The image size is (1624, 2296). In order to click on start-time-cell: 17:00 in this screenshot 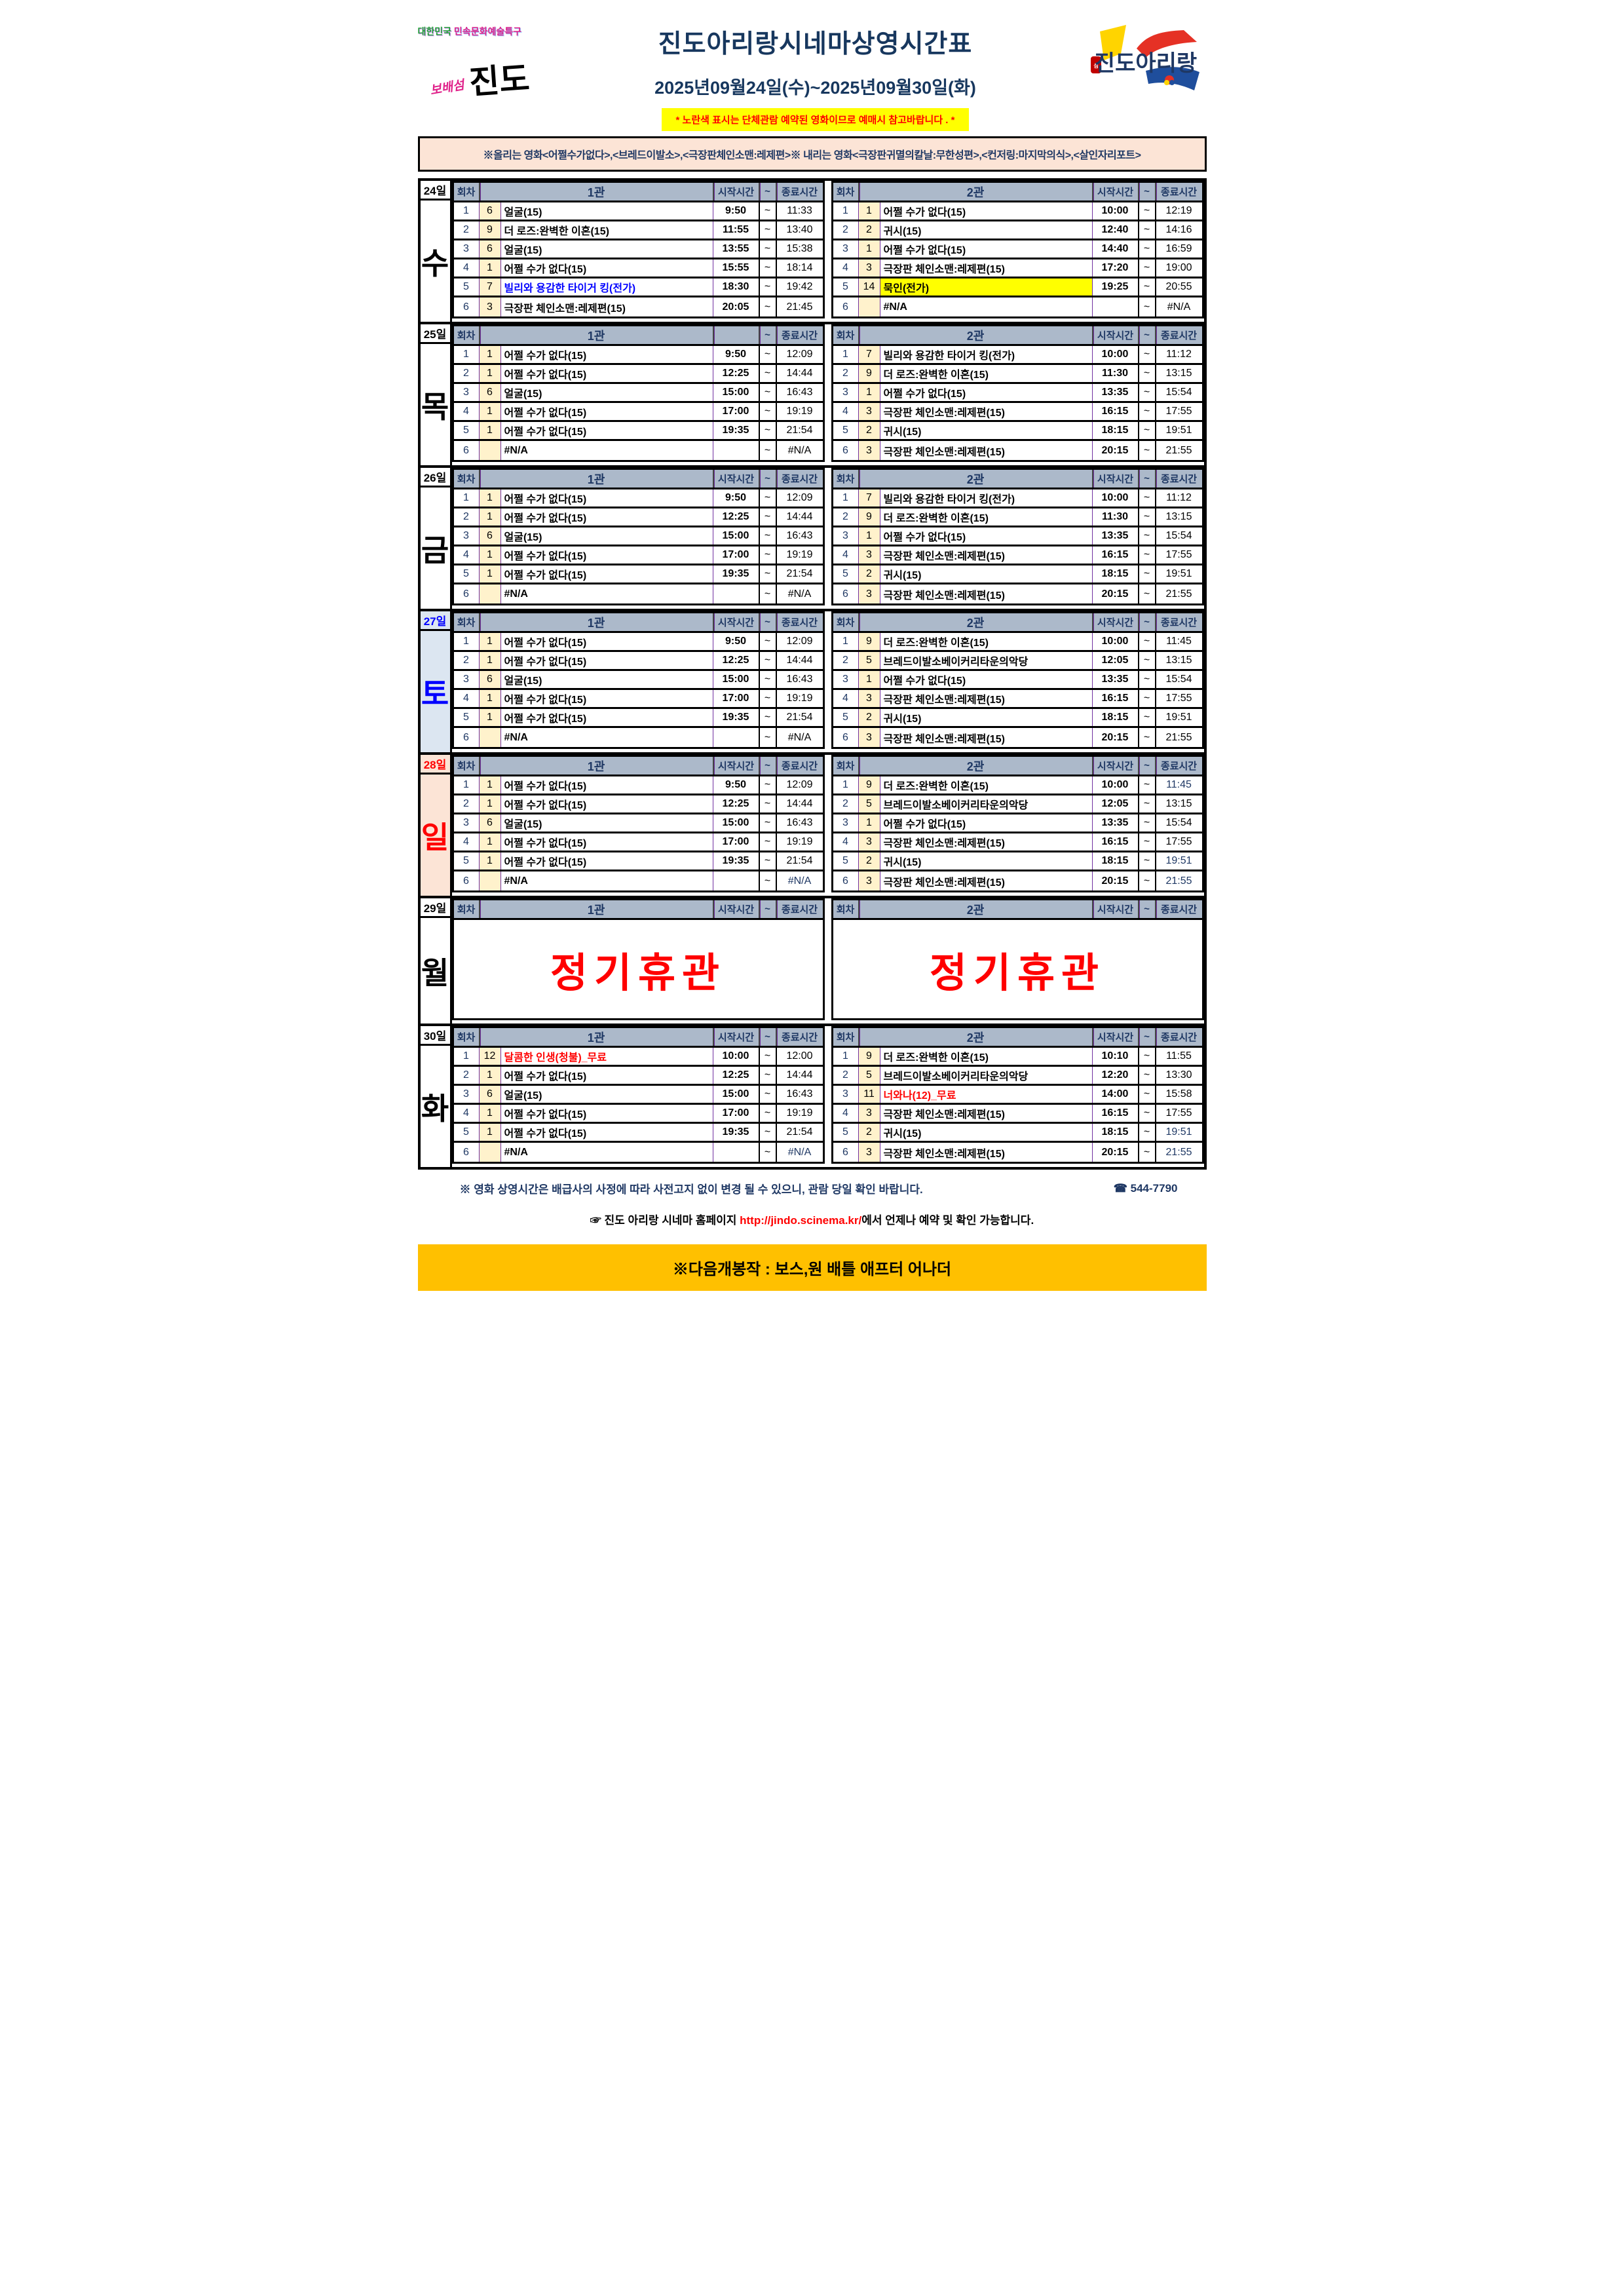, I will do `click(735, 698)`.